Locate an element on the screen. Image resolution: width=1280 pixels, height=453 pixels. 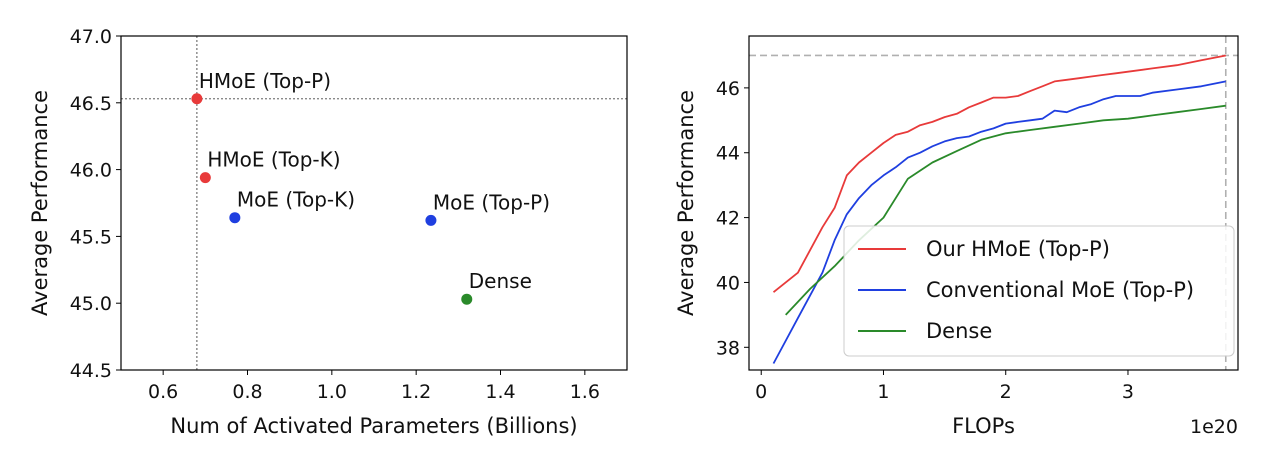
y-tick-label: 45.5 is located at coordinates (91, 237).